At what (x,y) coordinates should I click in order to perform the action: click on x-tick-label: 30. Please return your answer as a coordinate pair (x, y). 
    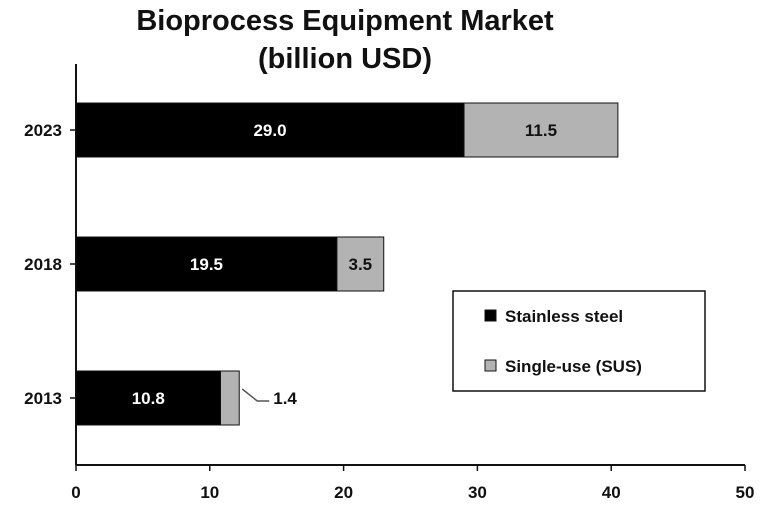
    Looking at the image, I should click on (477, 492).